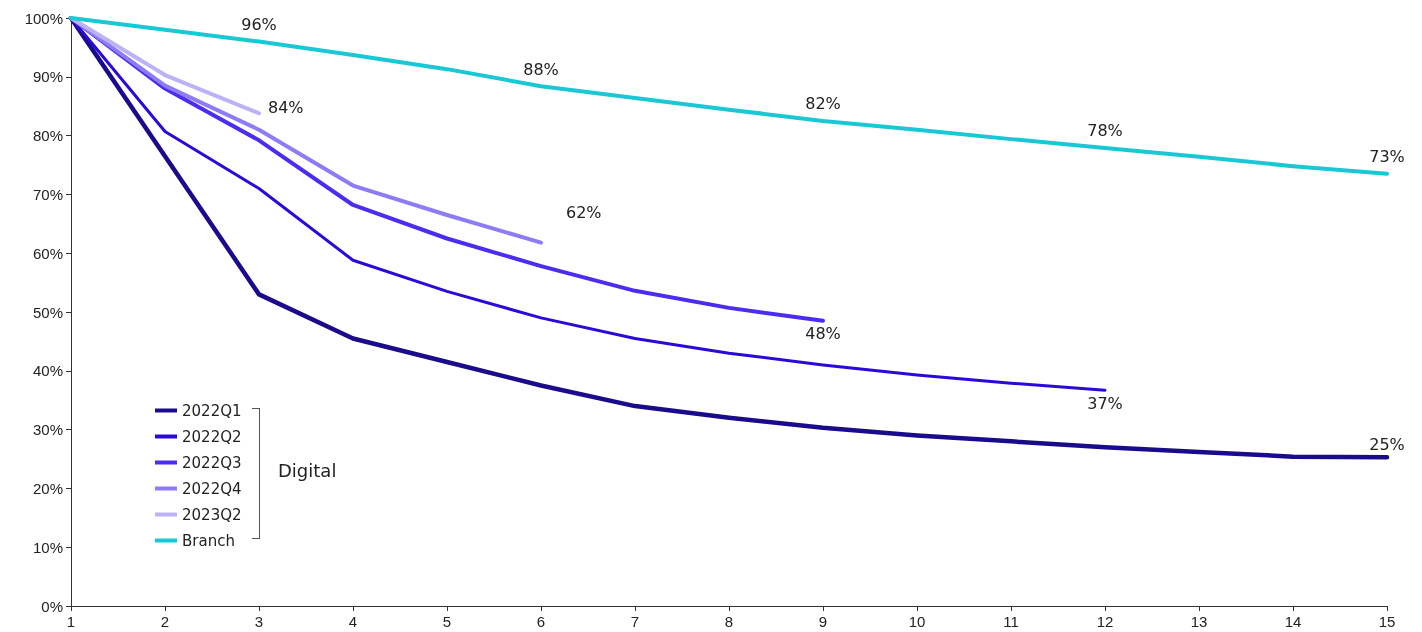 Image resolution: width=1422 pixels, height=632 pixels. I want to click on y-tick-label: 100%, so click(43, 18).